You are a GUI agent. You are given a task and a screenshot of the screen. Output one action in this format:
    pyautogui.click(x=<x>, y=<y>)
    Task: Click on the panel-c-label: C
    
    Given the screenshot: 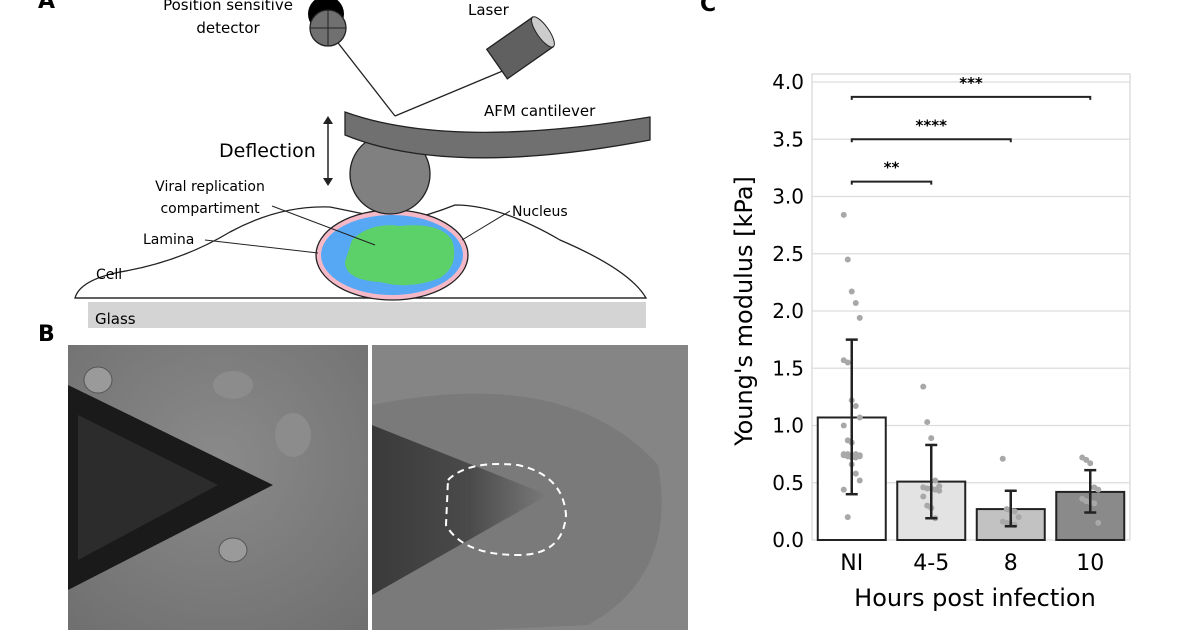 What is the action you would take?
    pyautogui.click(x=708, y=8)
    